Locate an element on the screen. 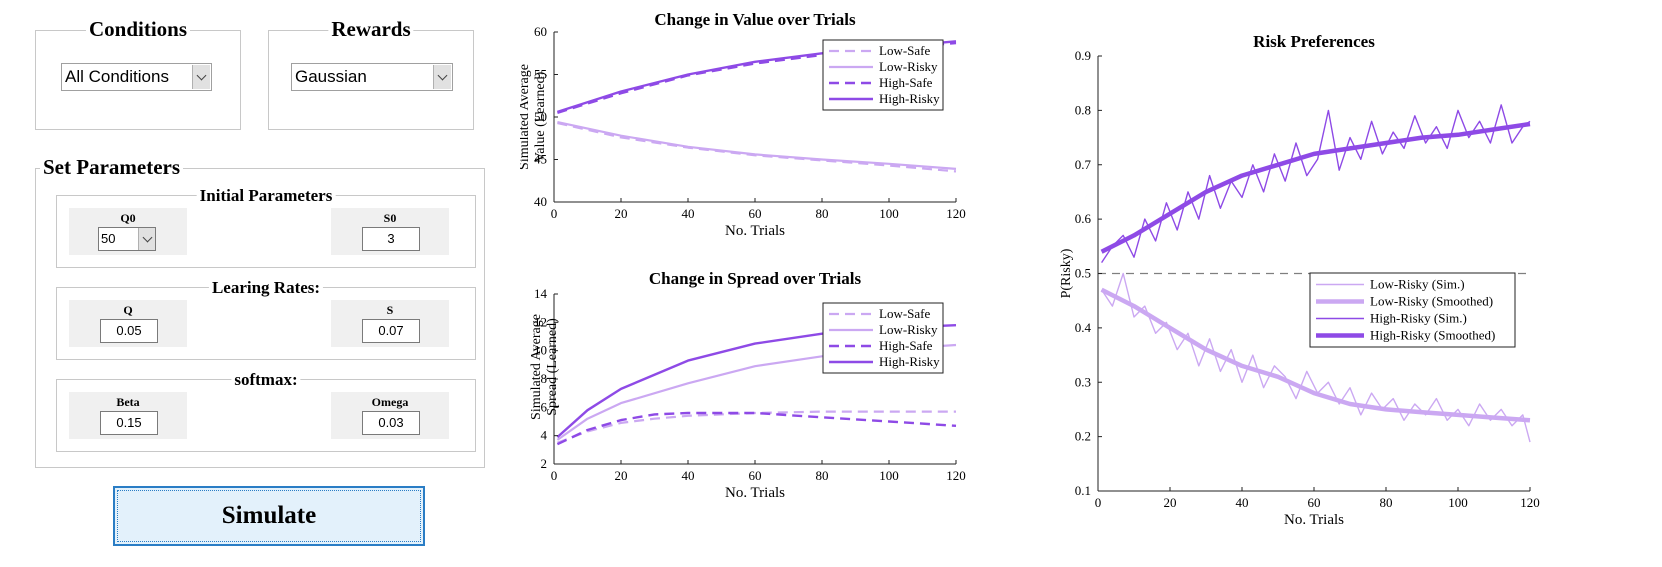  legend-label-1: Low-Risky (Smoothed) is located at coordinates (1431, 301).